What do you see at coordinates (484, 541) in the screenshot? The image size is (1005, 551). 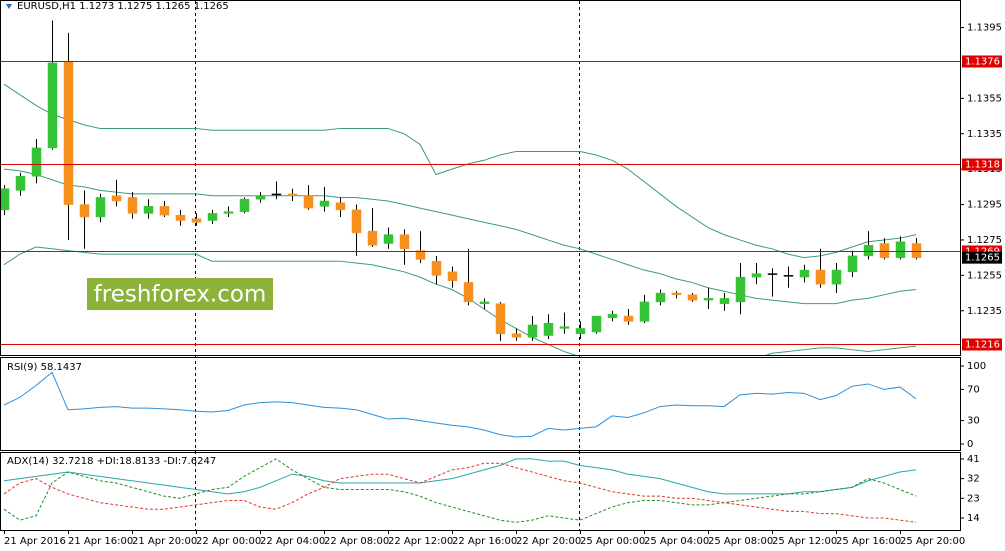 I see `x-tick-label: 22 Apr 16:00` at bounding box center [484, 541].